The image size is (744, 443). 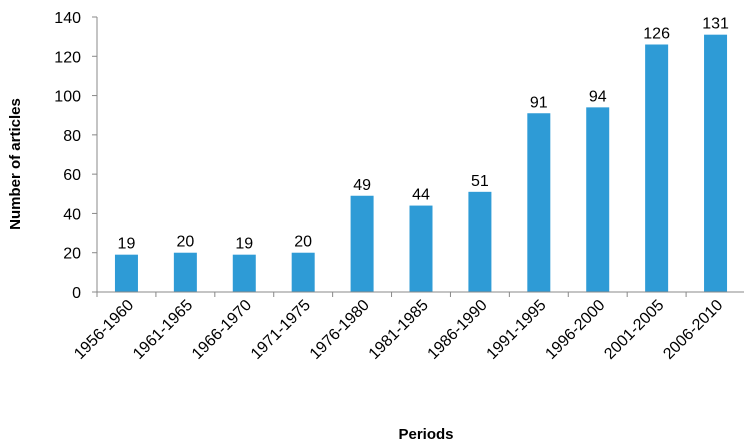 I want to click on category-label: 1961-1965, so click(x=163, y=330).